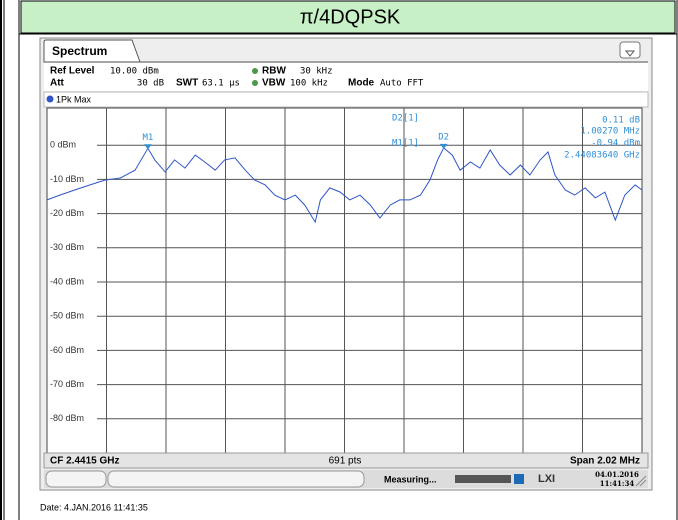  What do you see at coordinates (67, 384) in the screenshot?
I see `y-tick-label: -70 dBm` at bounding box center [67, 384].